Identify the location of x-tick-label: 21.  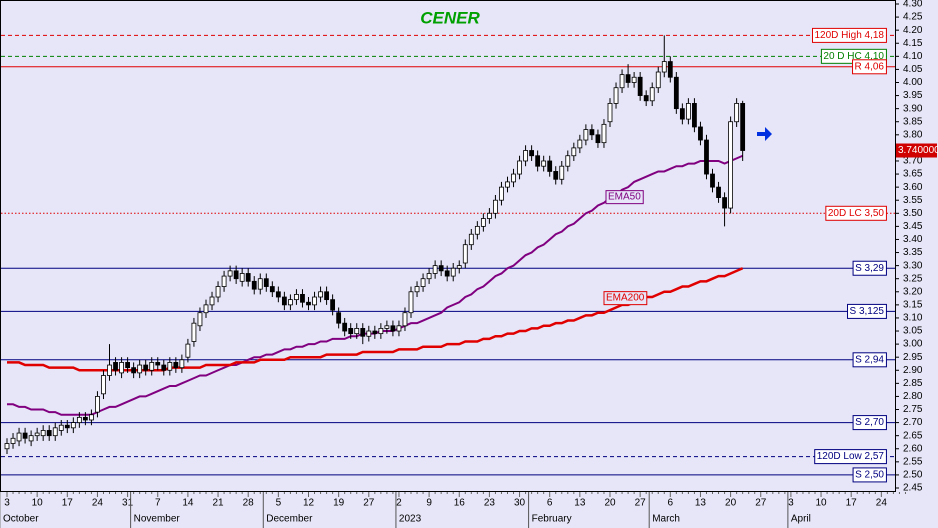
(218, 503).